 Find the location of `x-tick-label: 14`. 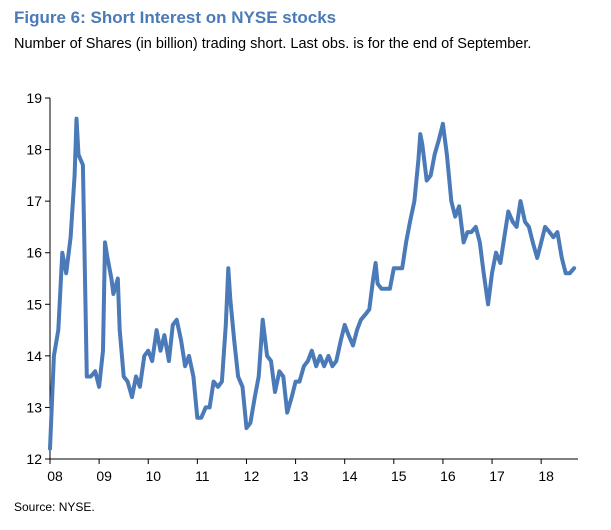

x-tick-label: 14 is located at coordinates (350, 476).